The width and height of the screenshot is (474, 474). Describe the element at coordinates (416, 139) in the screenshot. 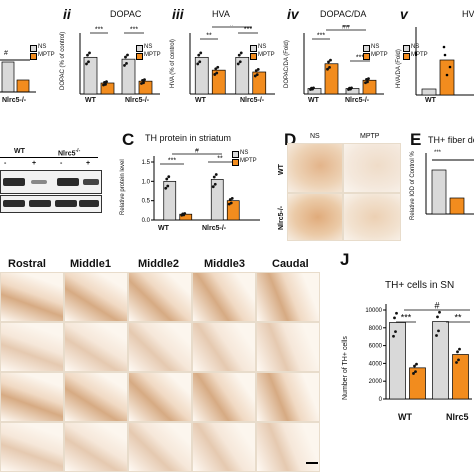

I see `panel-e-letter: E` at that location.